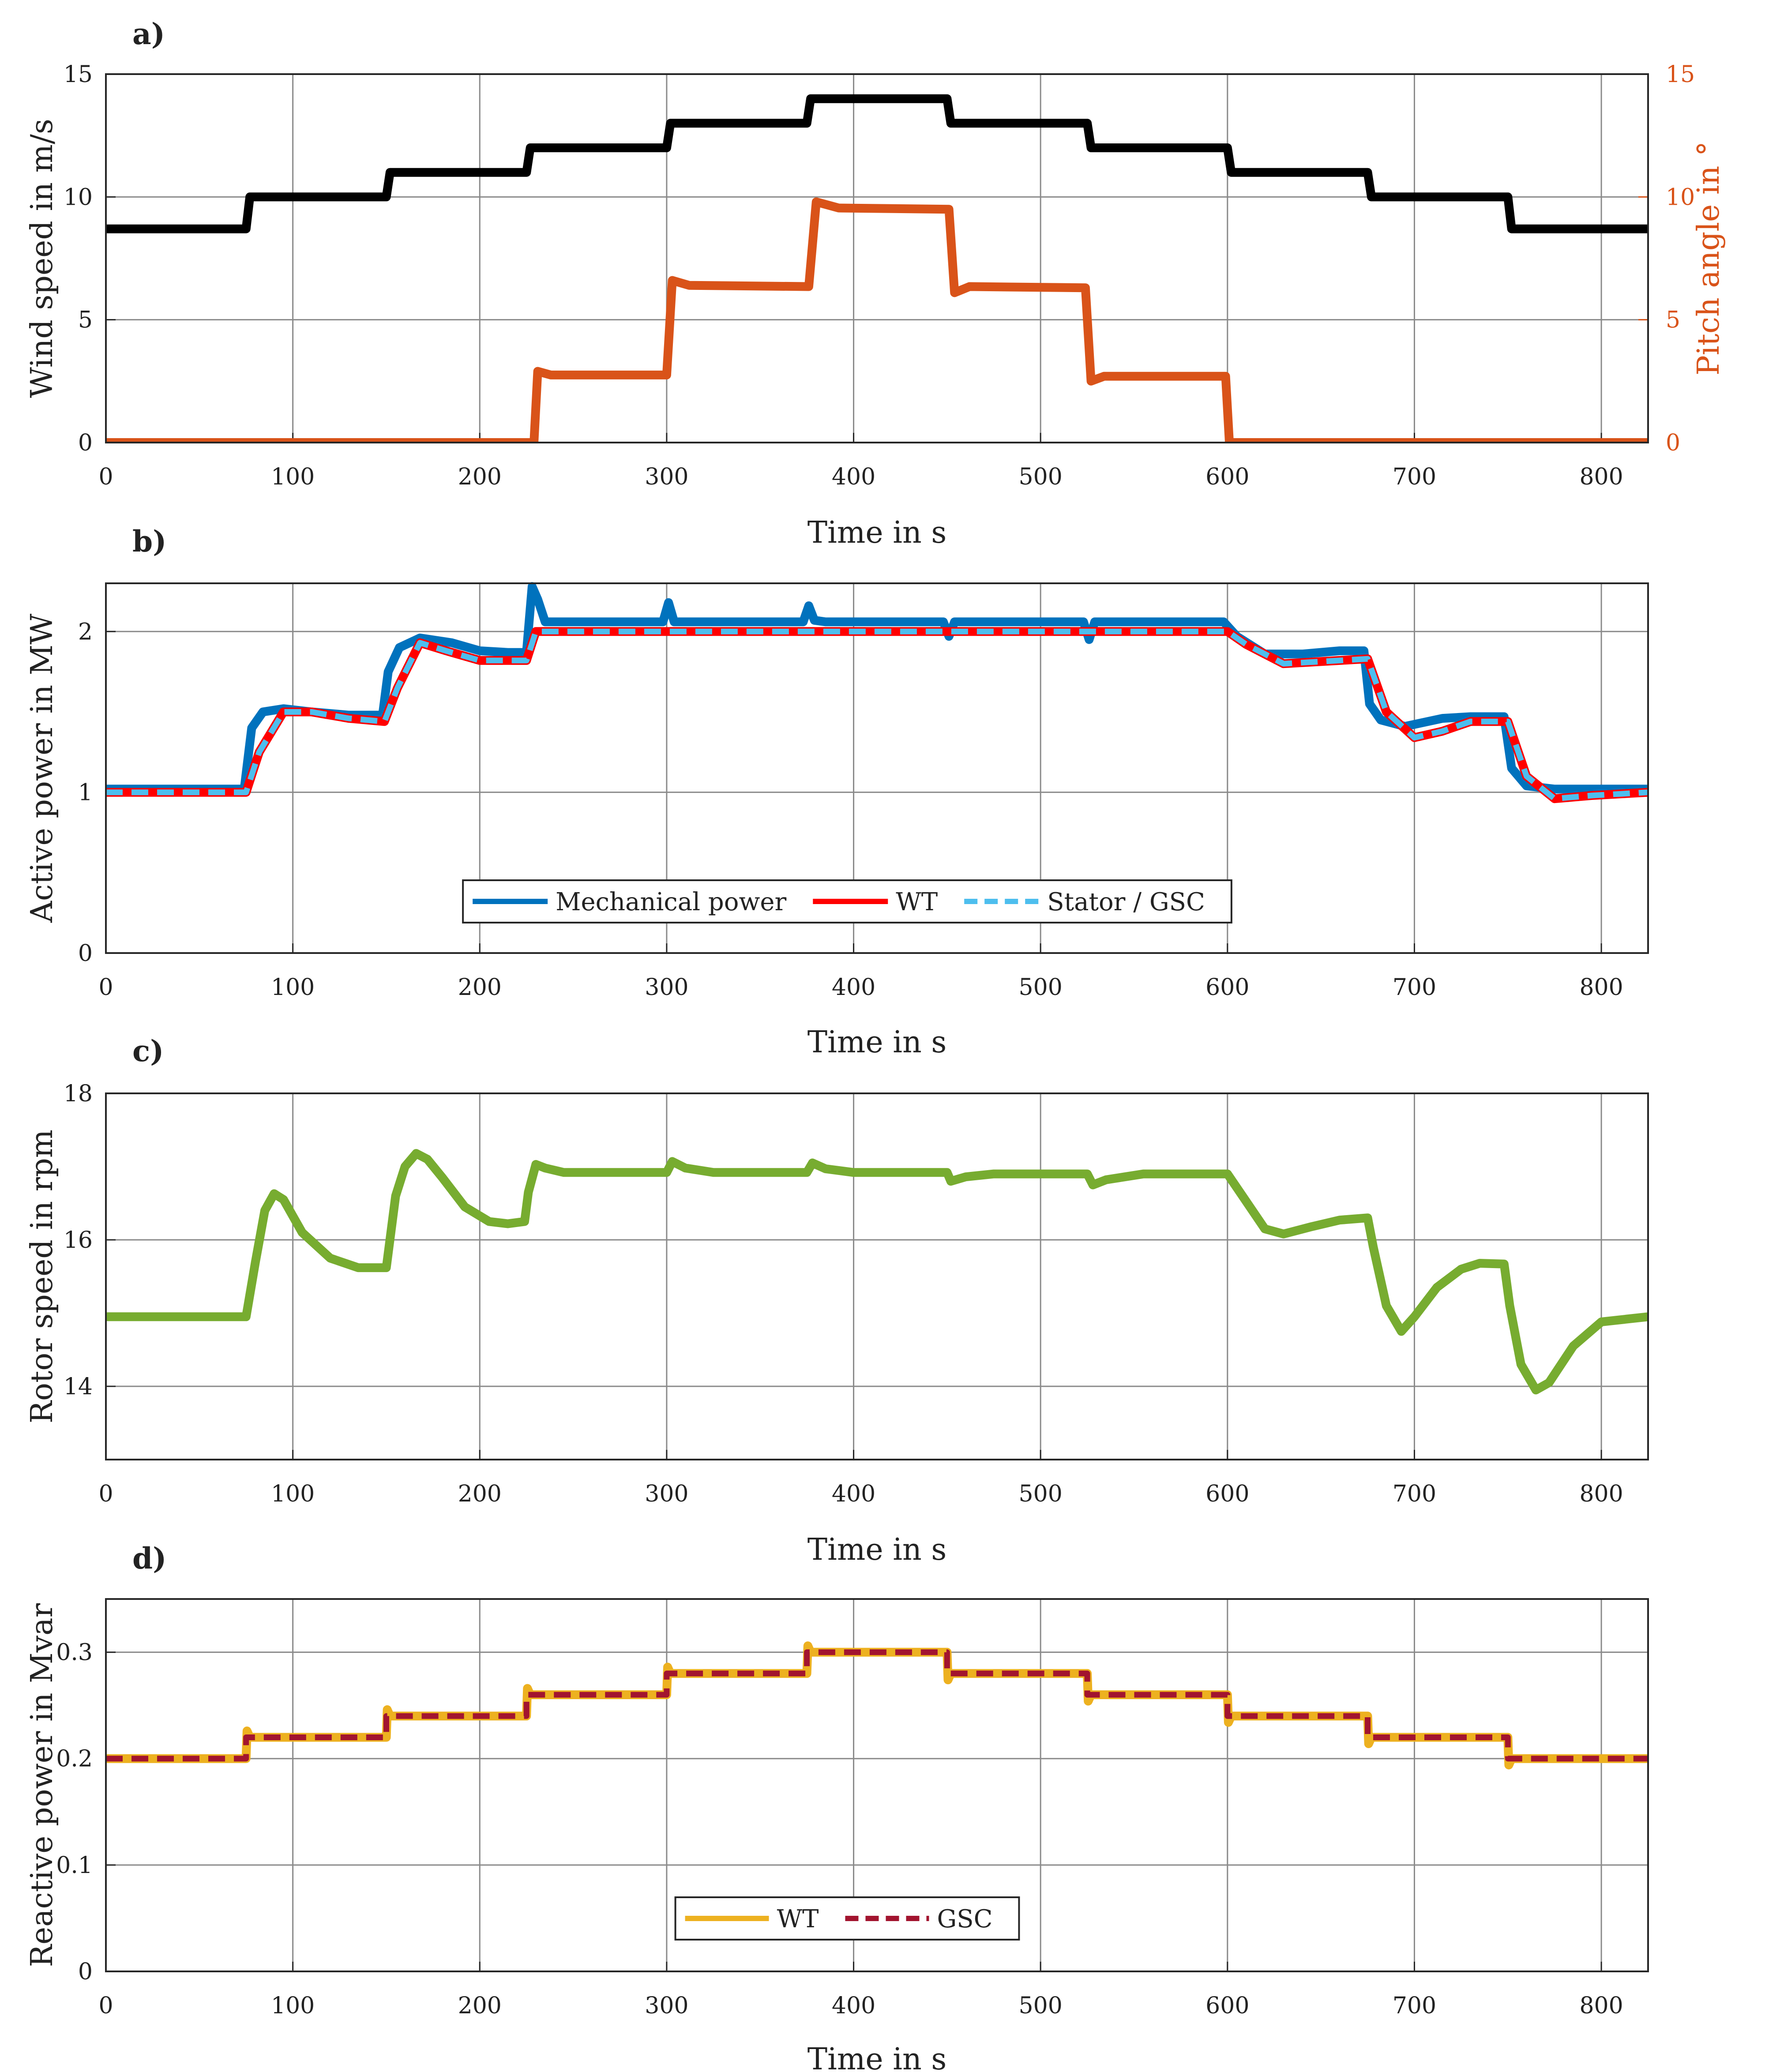 The image size is (1765, 2072). I want to click on y-tick-label: 5, so click(85, 321).